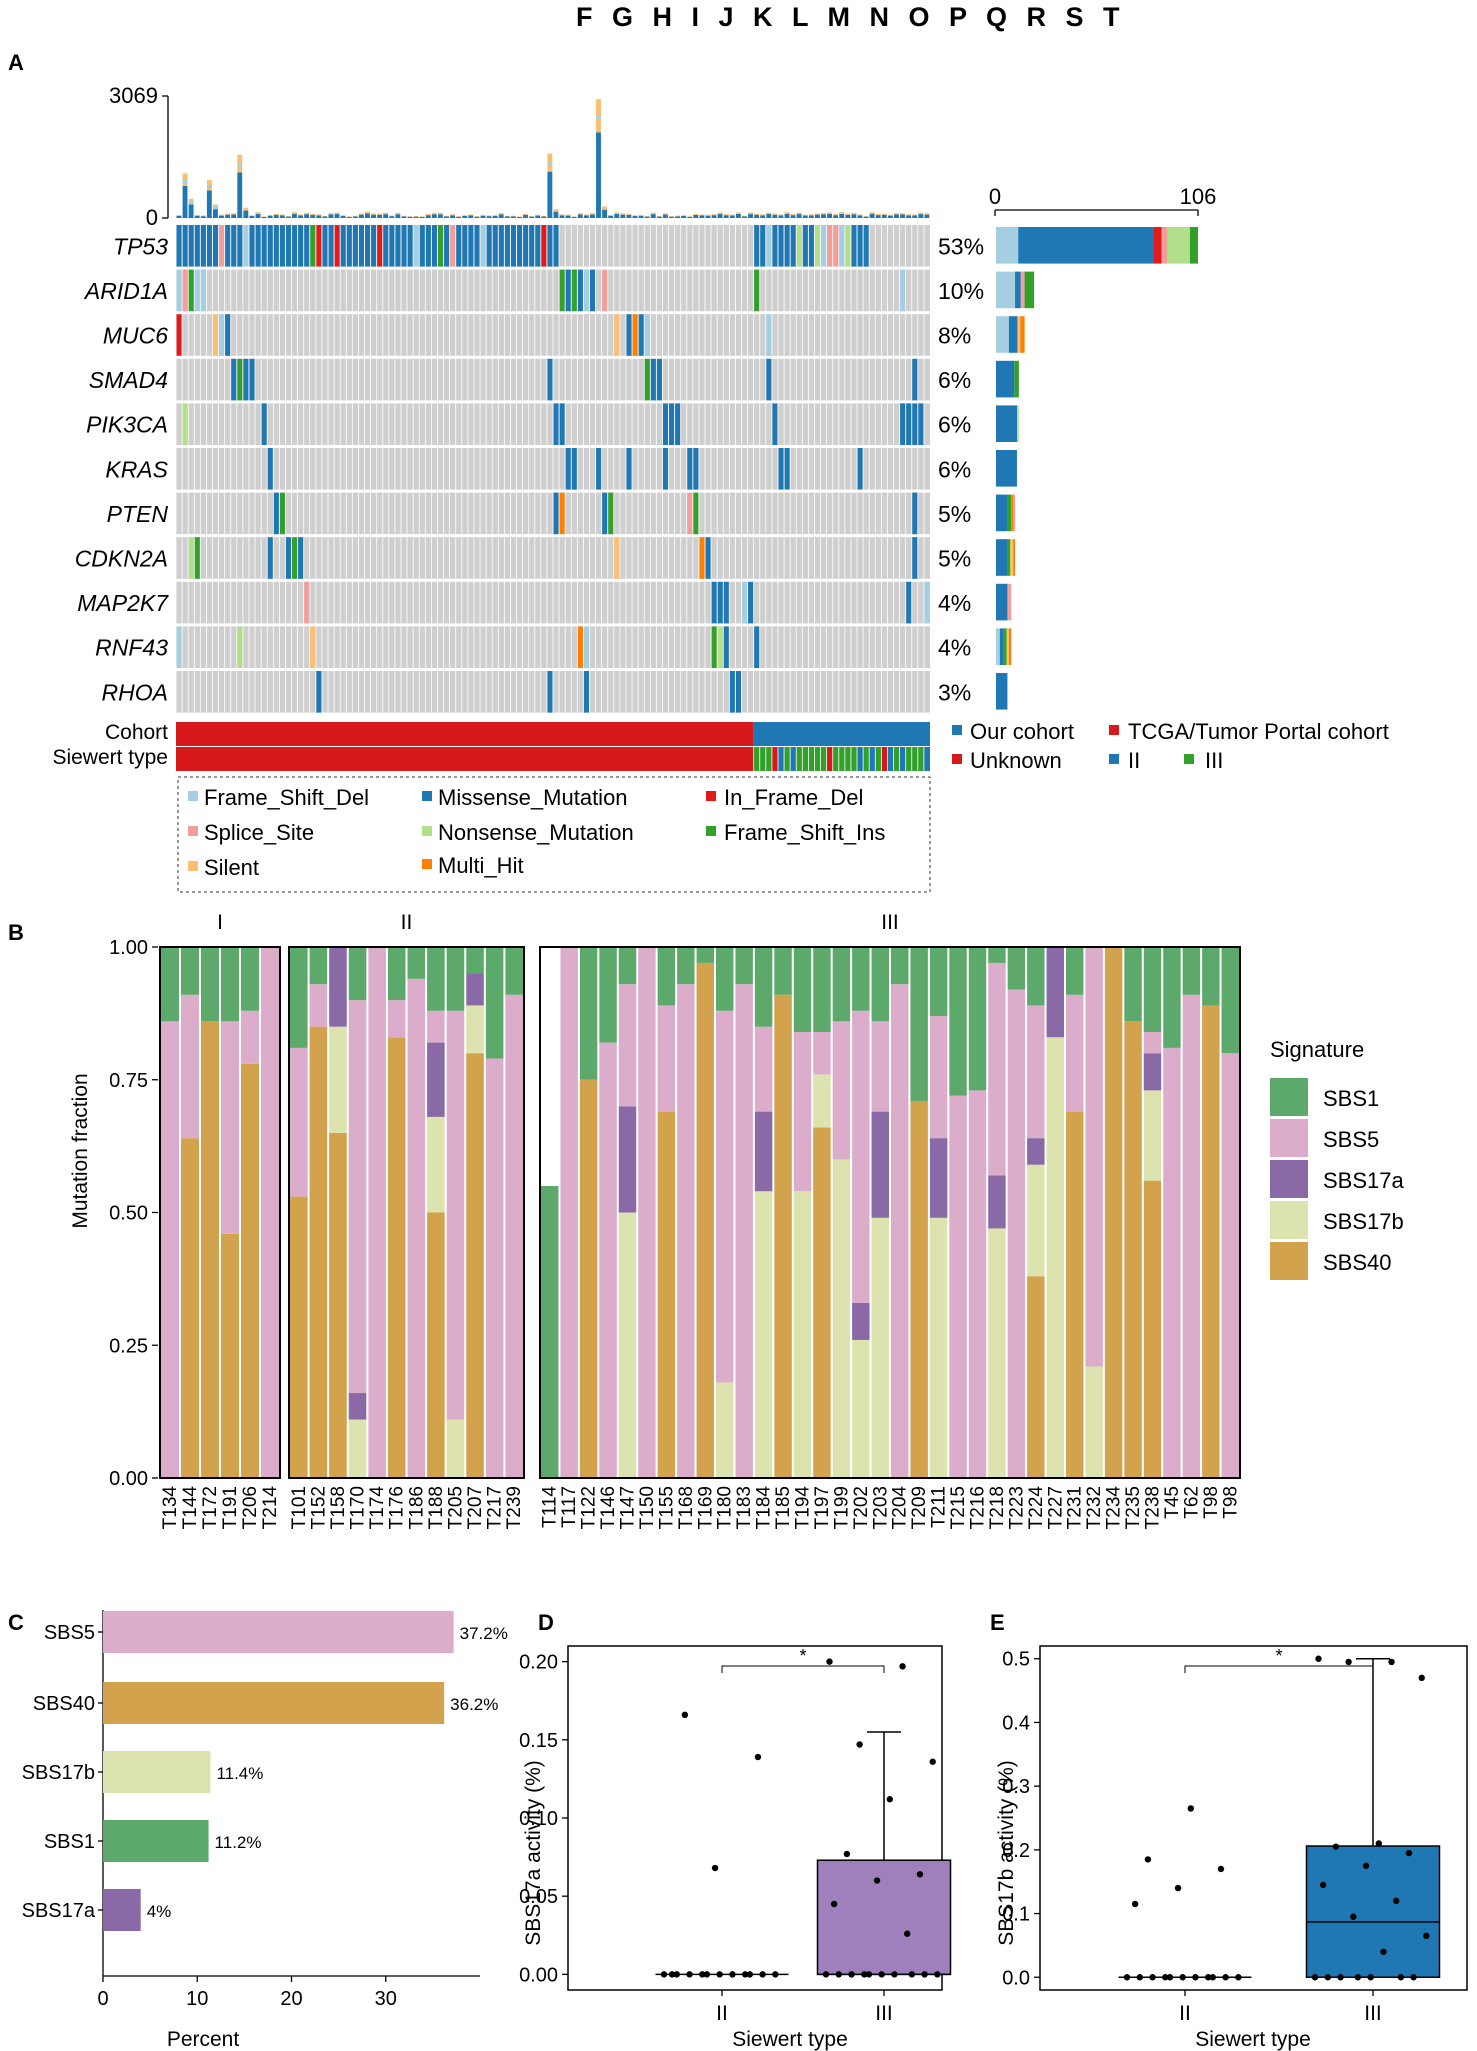 The image size is (1477, 2051). Describe the element at coordinates (1279, 1669) in the screenshot. I see `eChart-significance-bracket` at that location.